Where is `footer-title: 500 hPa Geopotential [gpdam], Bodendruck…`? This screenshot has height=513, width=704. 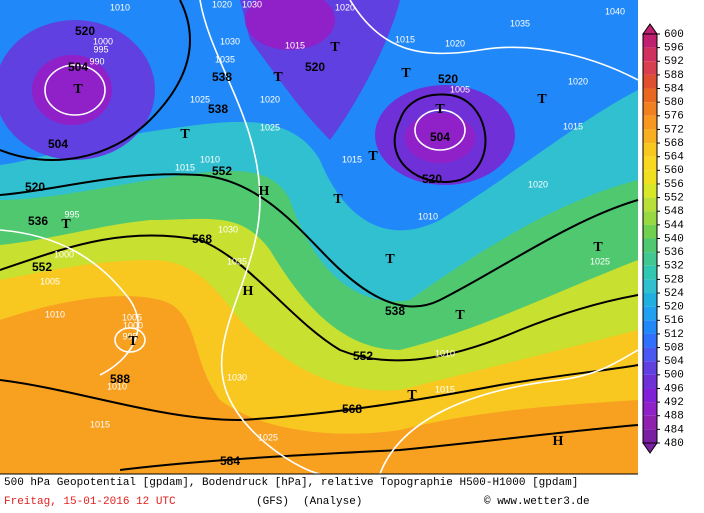 footer-title: 500 hPa Geopotential [gpdam], Bodendruck… is located at coordinates (291, 483).